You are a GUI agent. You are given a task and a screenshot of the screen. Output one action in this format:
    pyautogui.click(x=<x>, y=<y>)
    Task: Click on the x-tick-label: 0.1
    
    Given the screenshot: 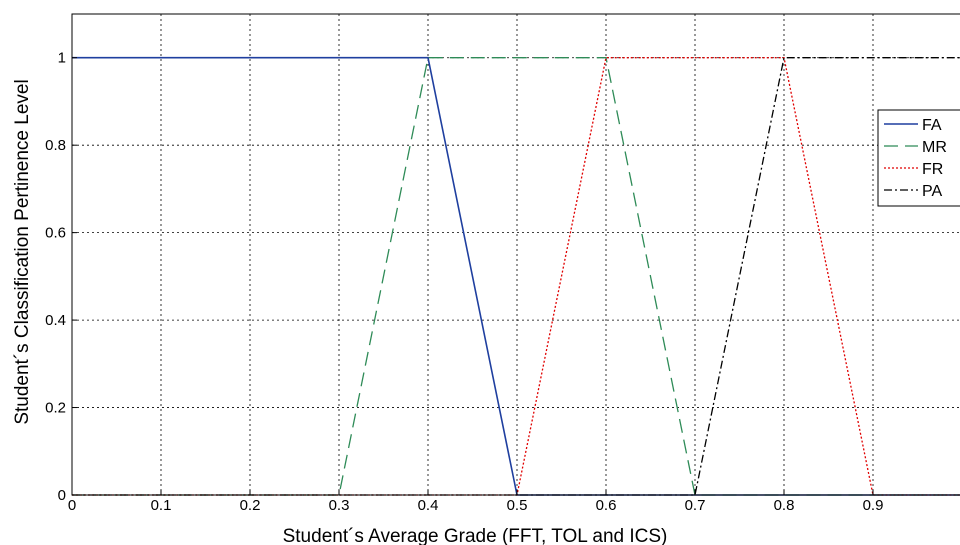 What is the action you would take?
    pyautogui.click(x=161, y=505)
    